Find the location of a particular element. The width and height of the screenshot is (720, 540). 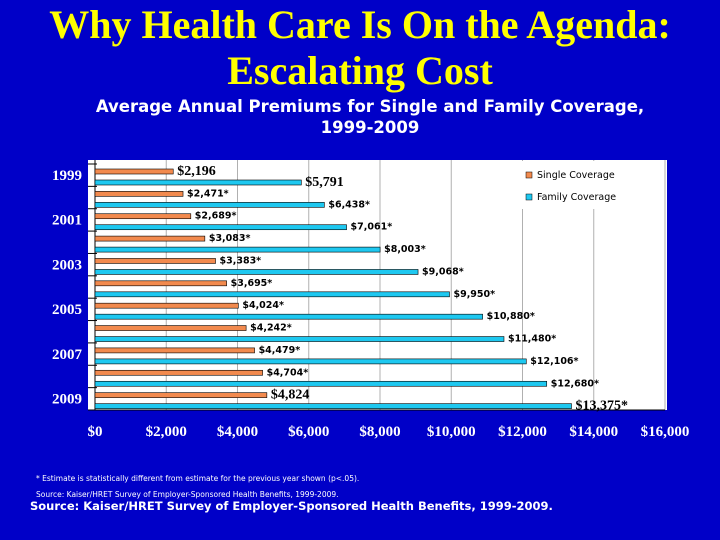

x-tick-label: $6,000 is located at coordinates (308, 432).